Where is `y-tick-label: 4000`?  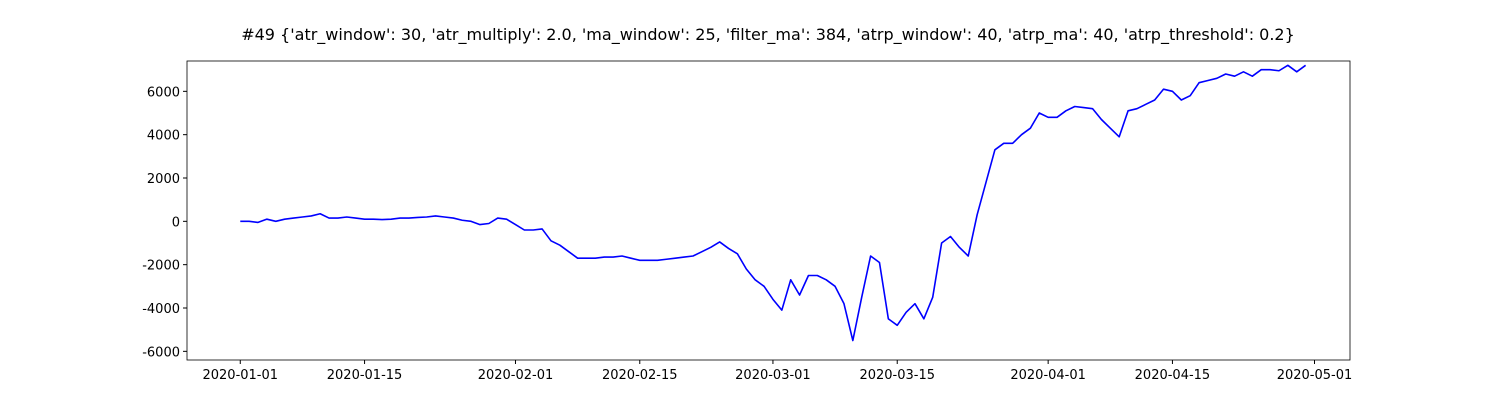 y-tick-label: 4000 is located at coordinates (163, 136).